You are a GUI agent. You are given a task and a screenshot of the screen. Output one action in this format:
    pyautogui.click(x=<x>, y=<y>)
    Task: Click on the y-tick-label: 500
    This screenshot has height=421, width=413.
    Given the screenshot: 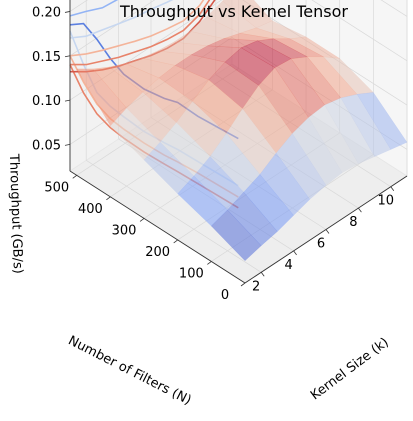 What is the action you would take?
    pyautogui.click(x=56, y=187)
    